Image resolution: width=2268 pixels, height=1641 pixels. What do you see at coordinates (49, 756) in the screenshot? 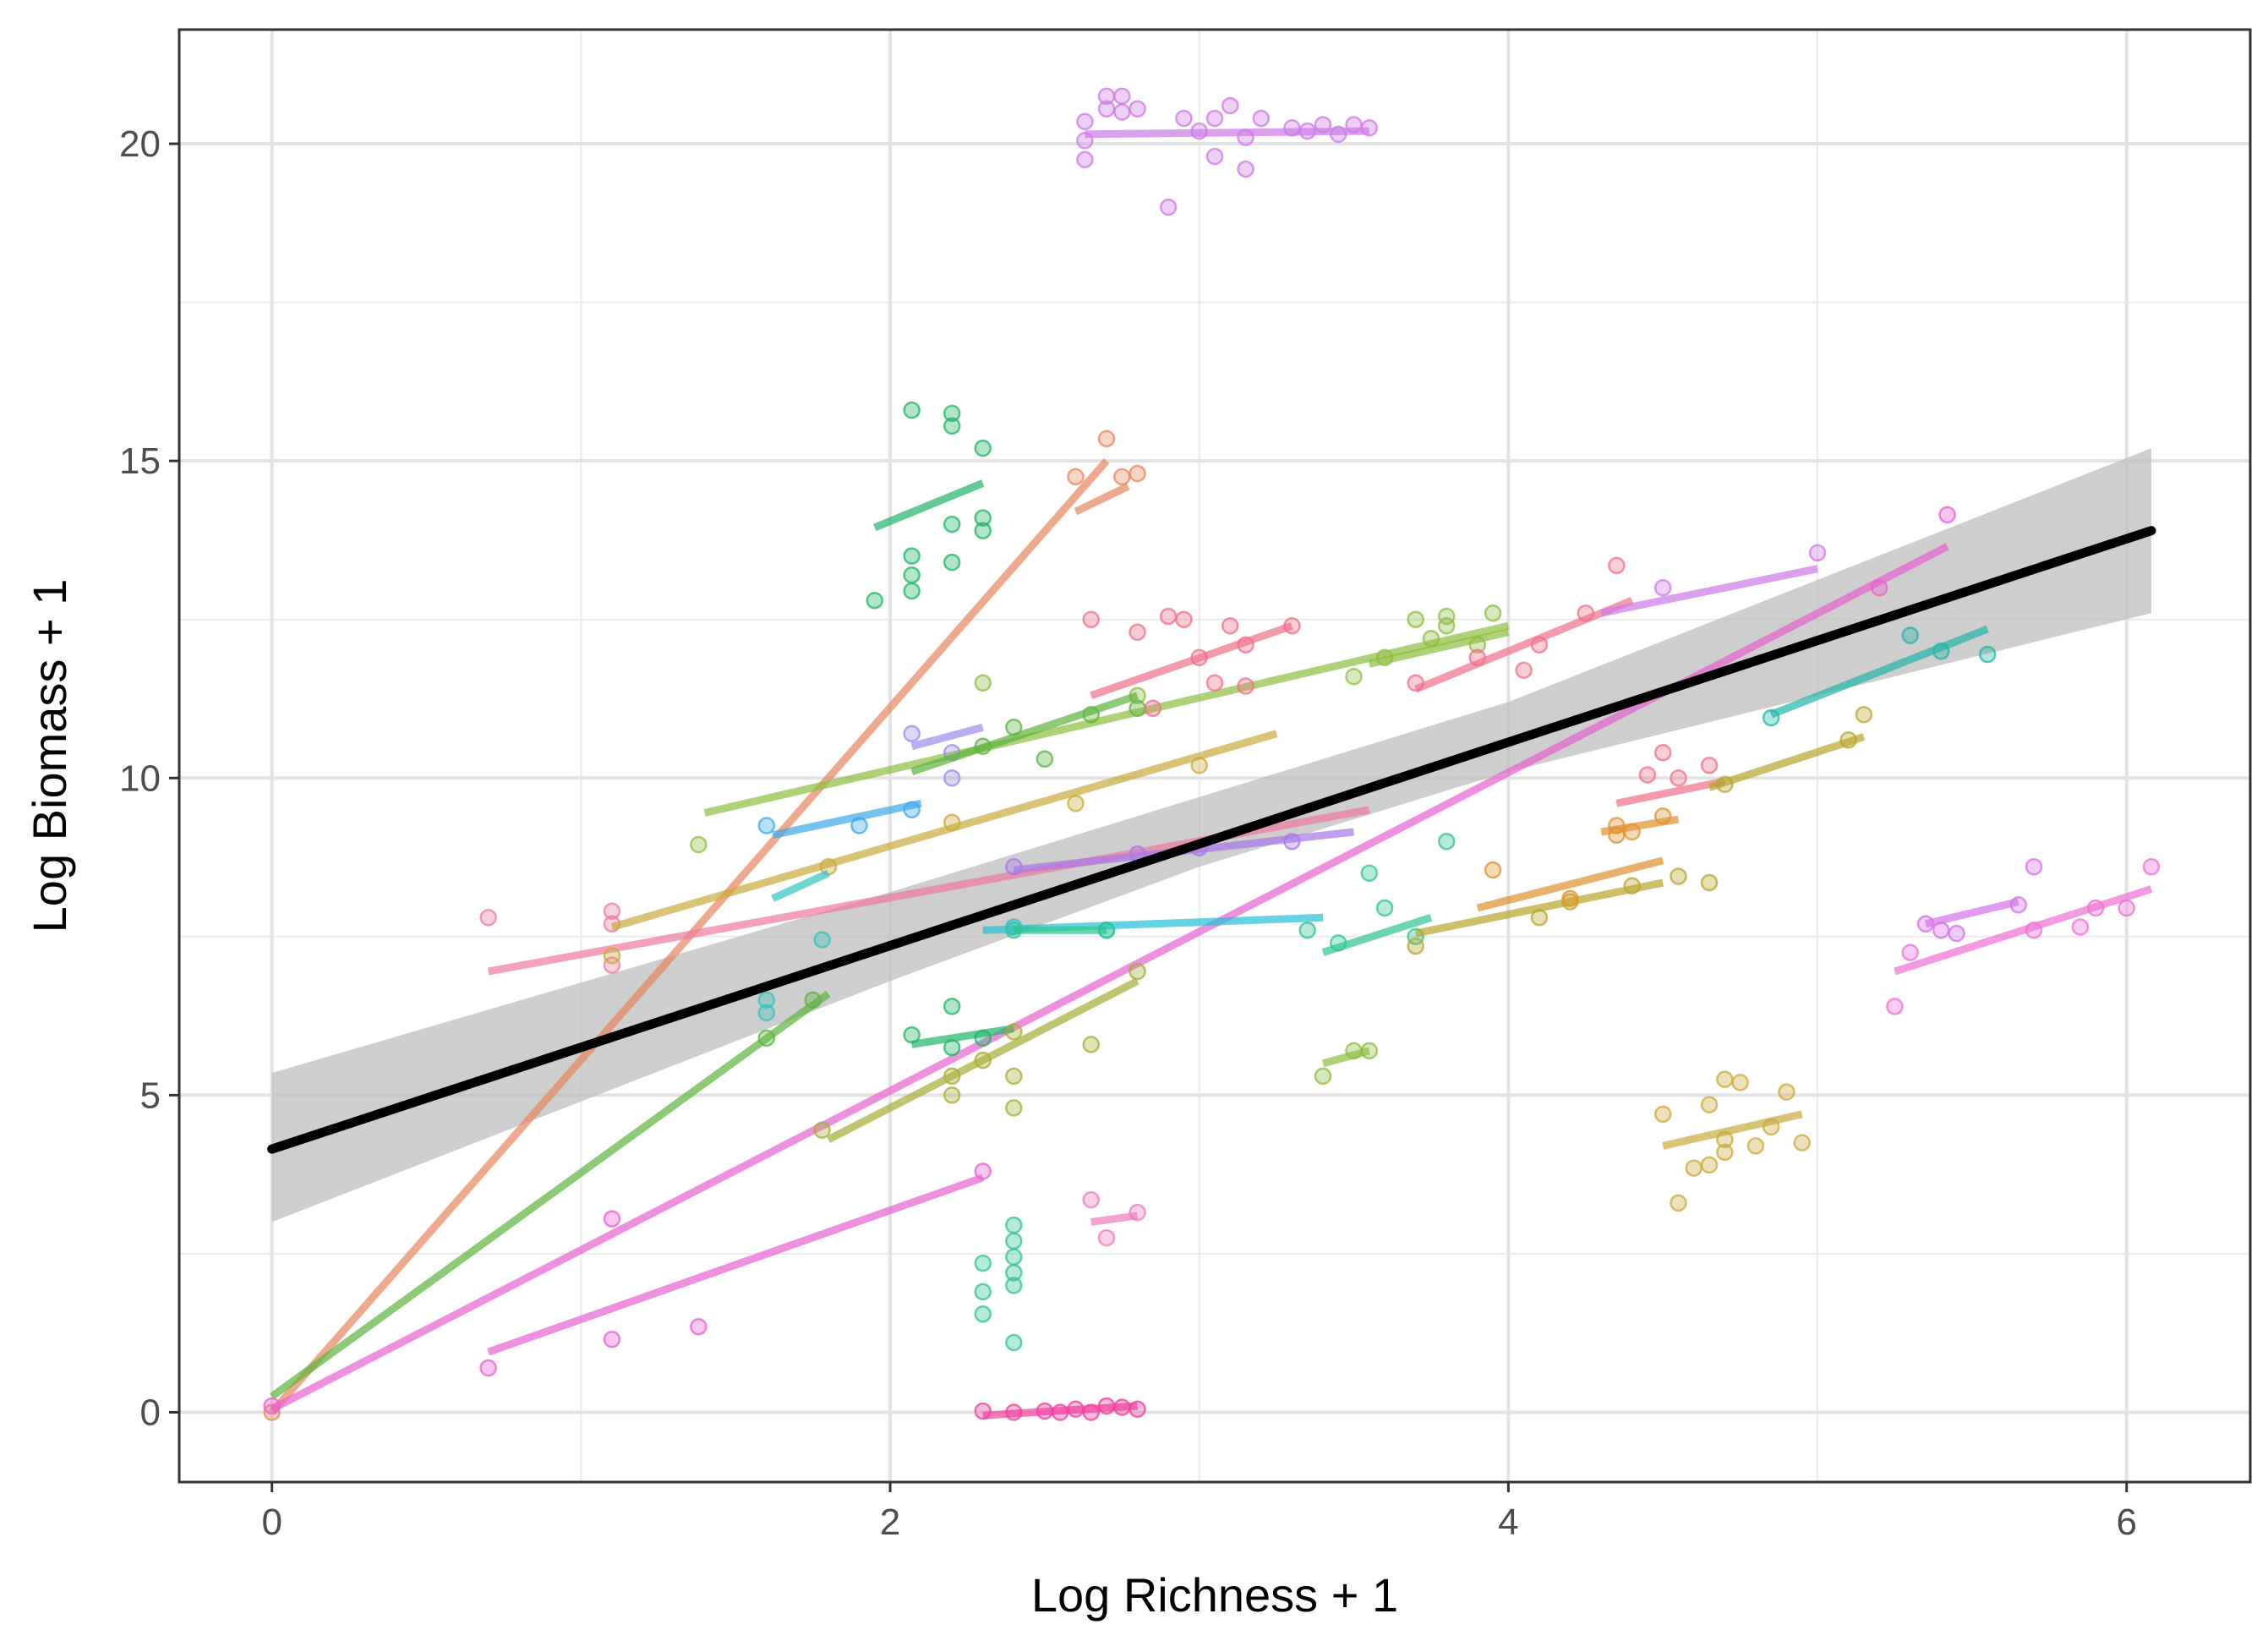
I see `y-axis-title: Log Biomass + 1` at bounding box center [49, 756].